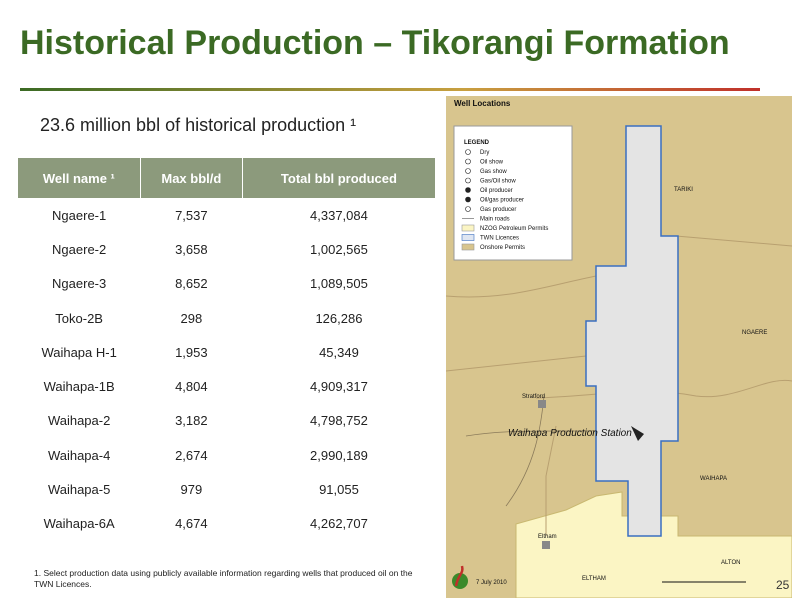  I want to click on area-label: NGAERE, so click(754, 333).